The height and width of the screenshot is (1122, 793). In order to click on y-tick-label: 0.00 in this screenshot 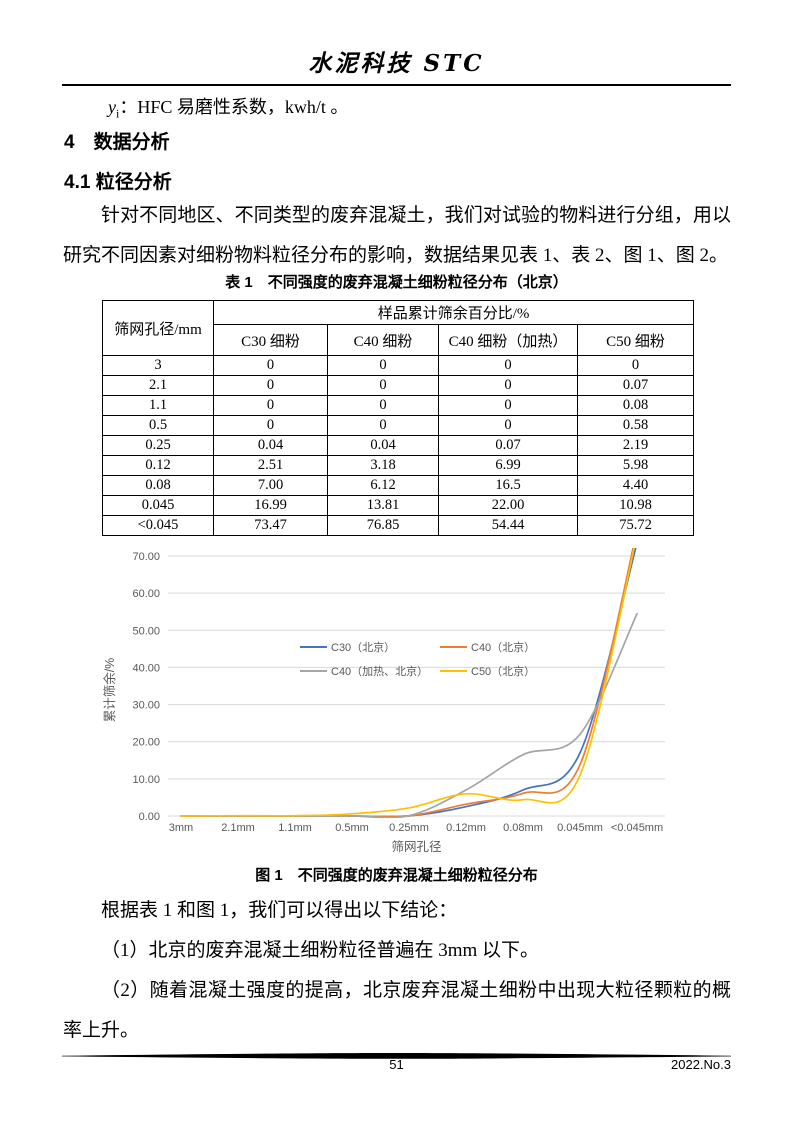, I will do `click(149, 817)`.